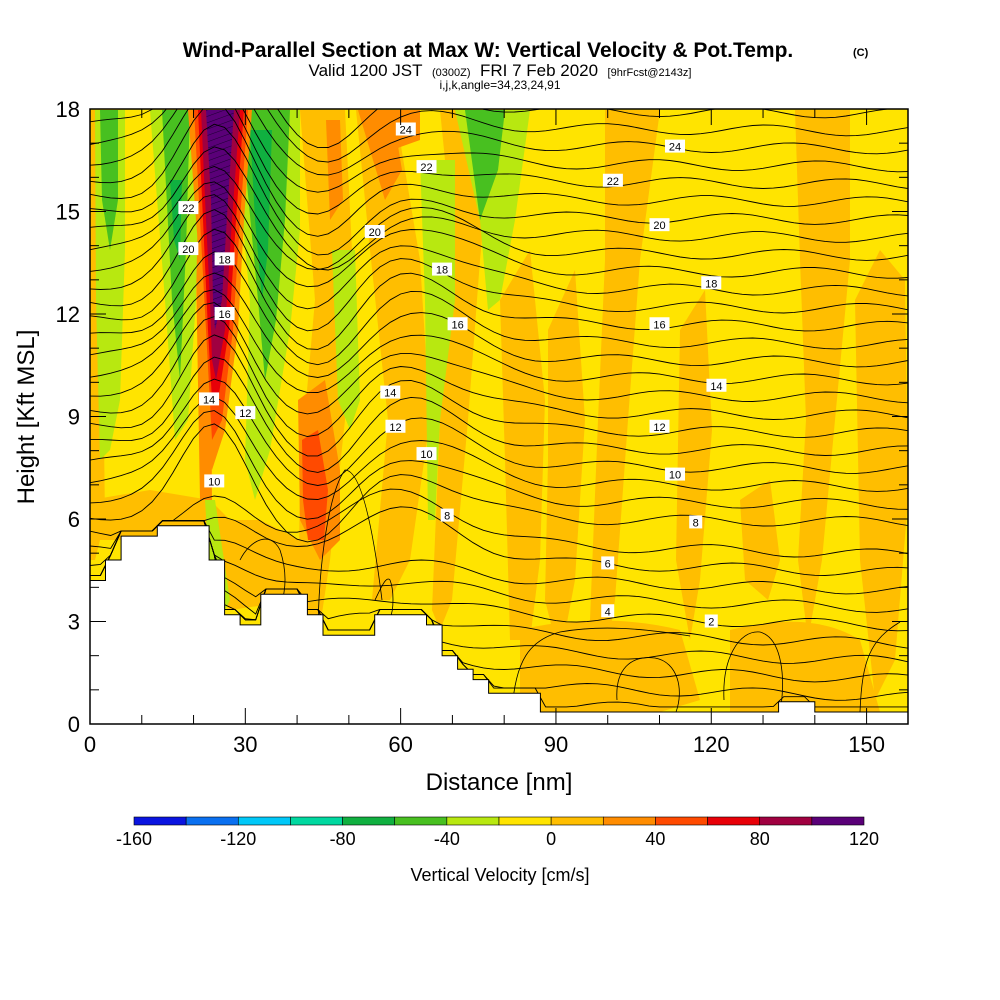 Image resolution: width=1000 pixels, height=1000 pixels. Describe the element at coordinates (608, 612) in the screenshot. I see `contour-label: 4` at that location.